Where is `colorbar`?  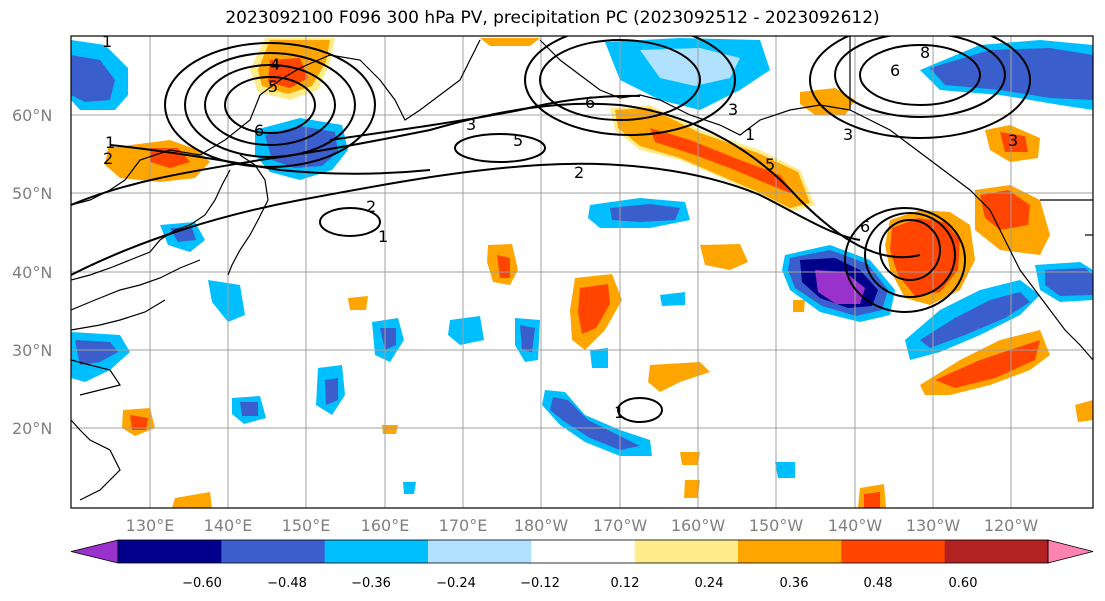
colorbar is located at coordinates (582, 551).